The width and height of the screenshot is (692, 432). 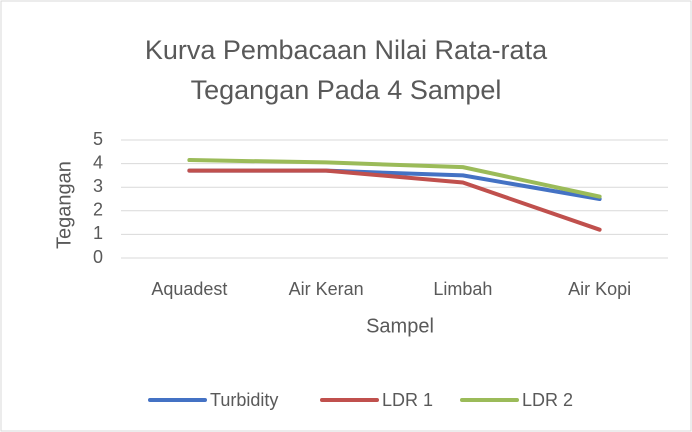 What do you see at coordinates (98, 257) in the screenshot?
I see `y-tick-label: 0` at bounding box center [98, 257].